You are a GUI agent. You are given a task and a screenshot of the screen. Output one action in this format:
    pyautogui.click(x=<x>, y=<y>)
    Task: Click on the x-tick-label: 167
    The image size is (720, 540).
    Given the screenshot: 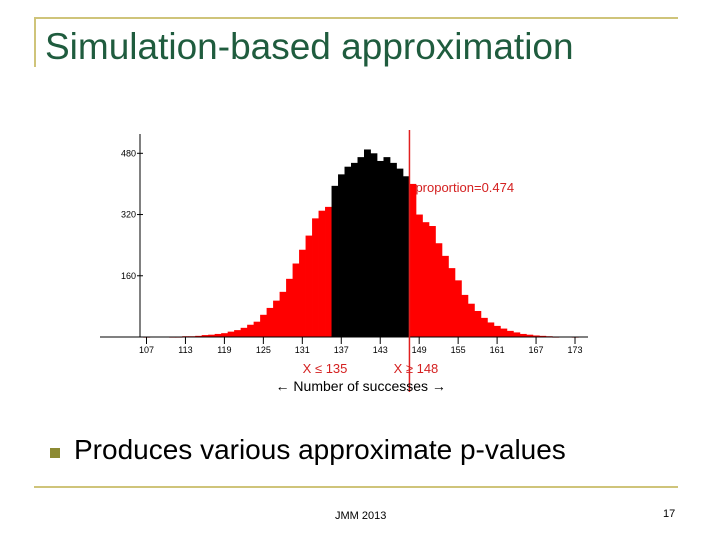 What is the action you would take?
    pyautogui.click(x=536, y=350)
    